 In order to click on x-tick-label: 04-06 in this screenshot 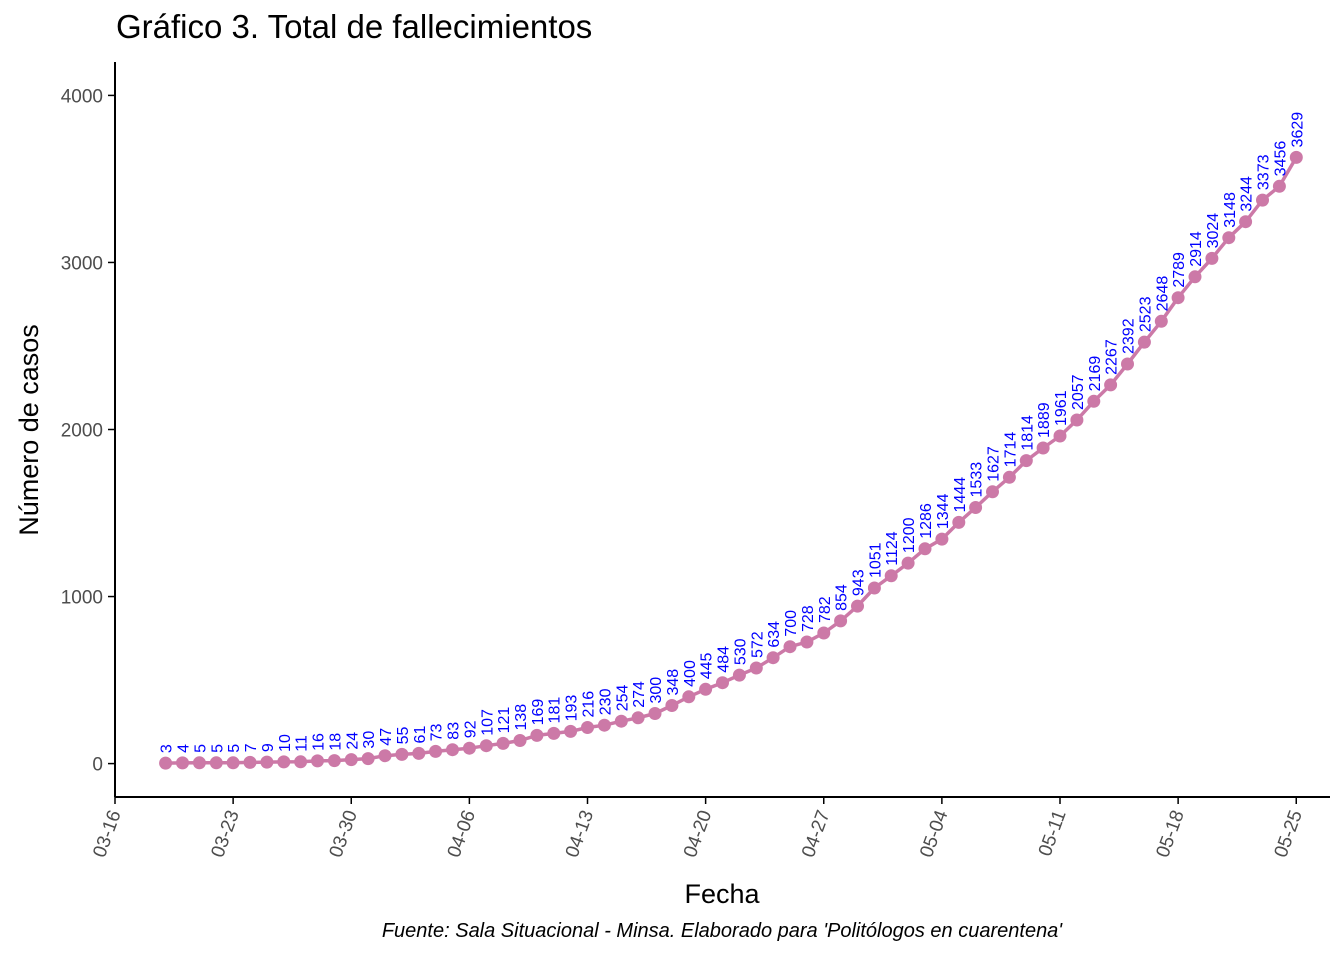, I will do `click(462, 834)`.